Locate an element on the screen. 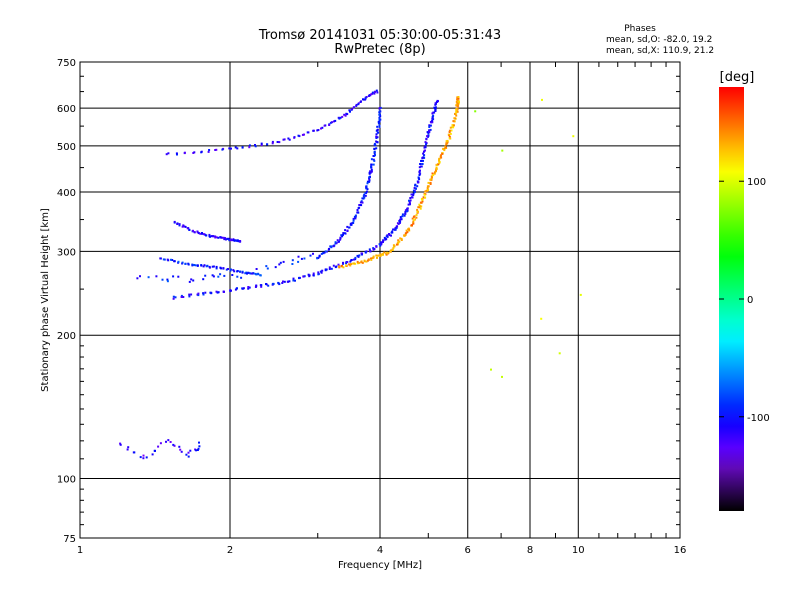  y-axis-label: Stationary phase Virtual Height [km] is located at coordinates (45, 300).